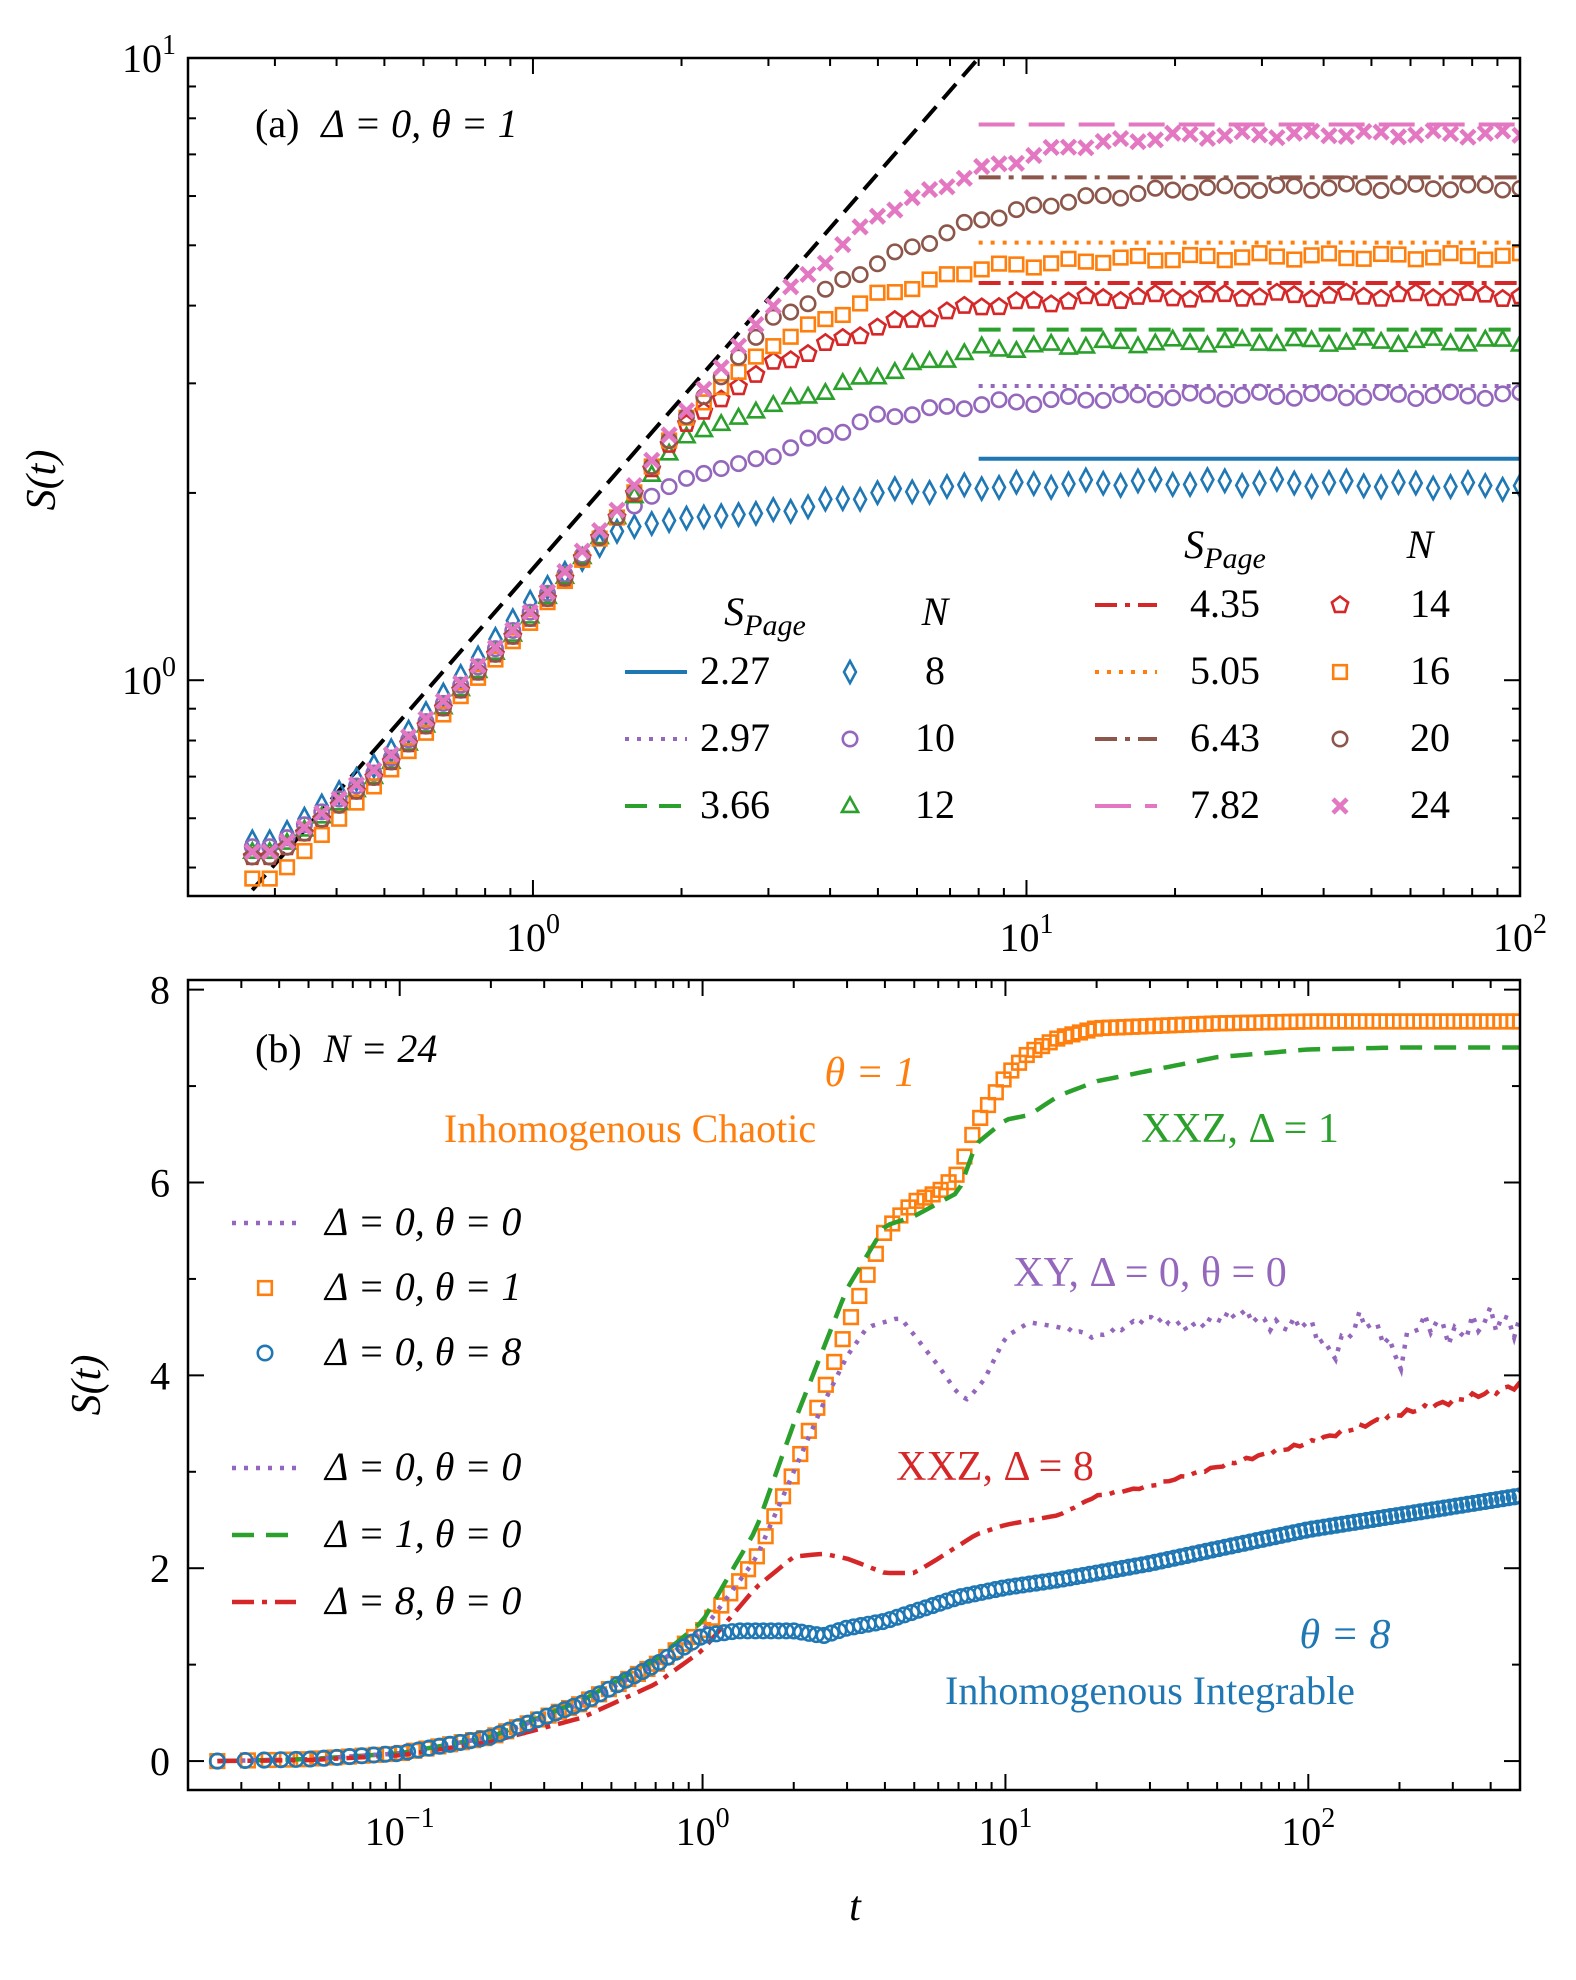 This screenshot has width=1576, height=1980. I want to click on x-tick-label-1: 101, so click(1026, 934).